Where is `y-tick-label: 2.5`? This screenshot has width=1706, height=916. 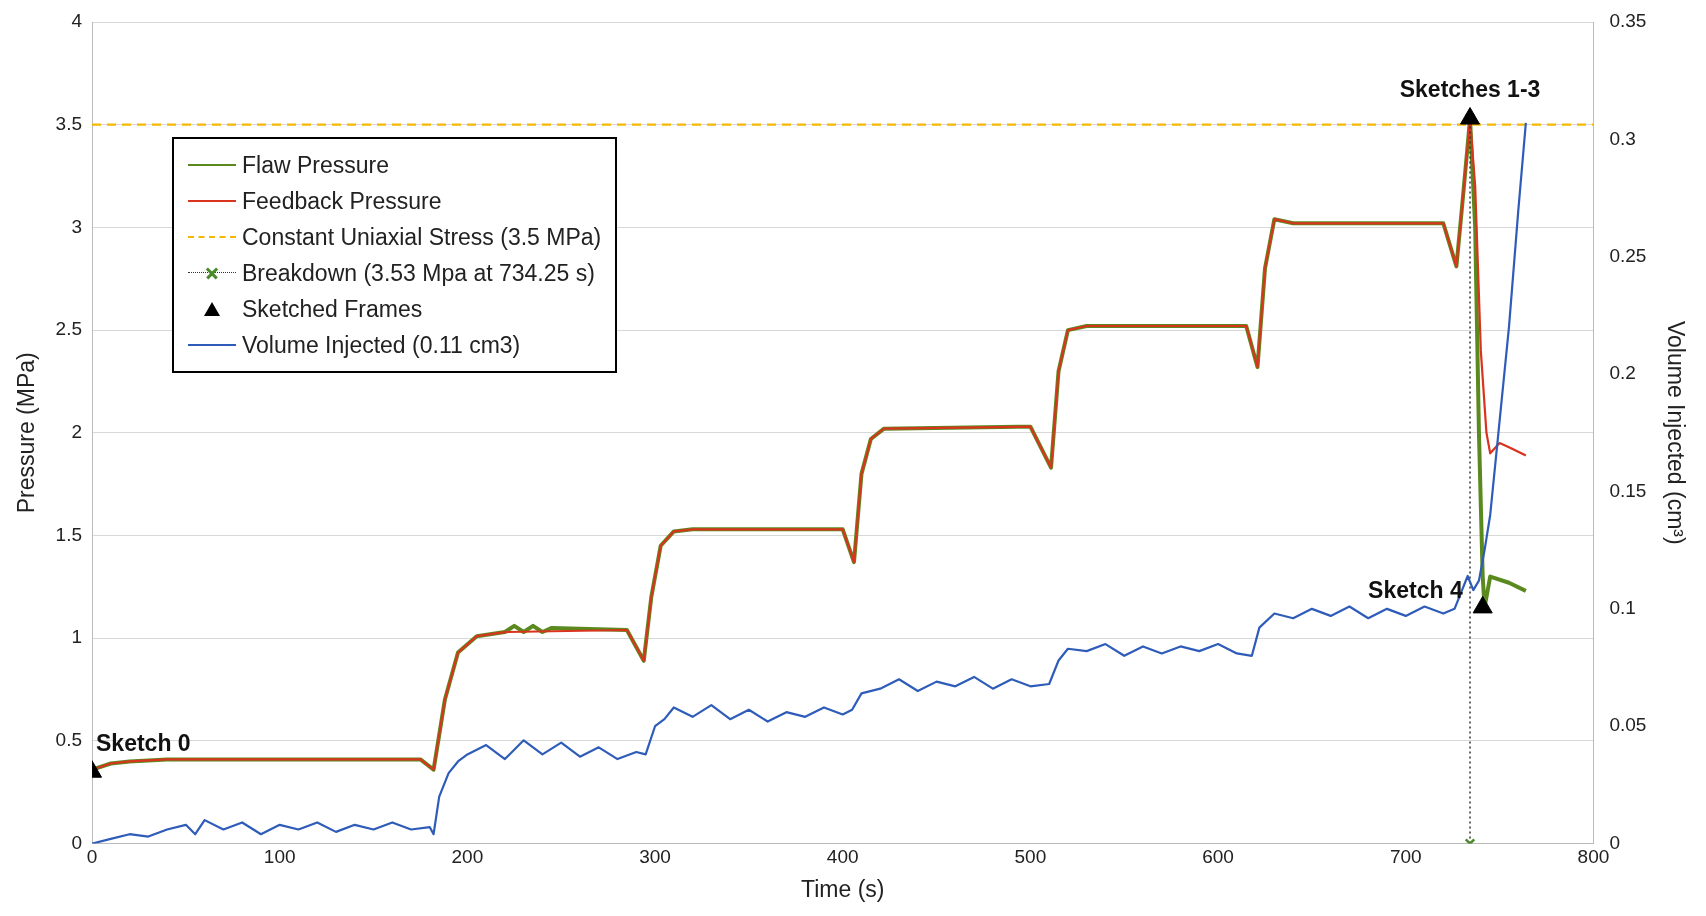
y-tick-label: 2.5 is located at coordinates (69, 329).